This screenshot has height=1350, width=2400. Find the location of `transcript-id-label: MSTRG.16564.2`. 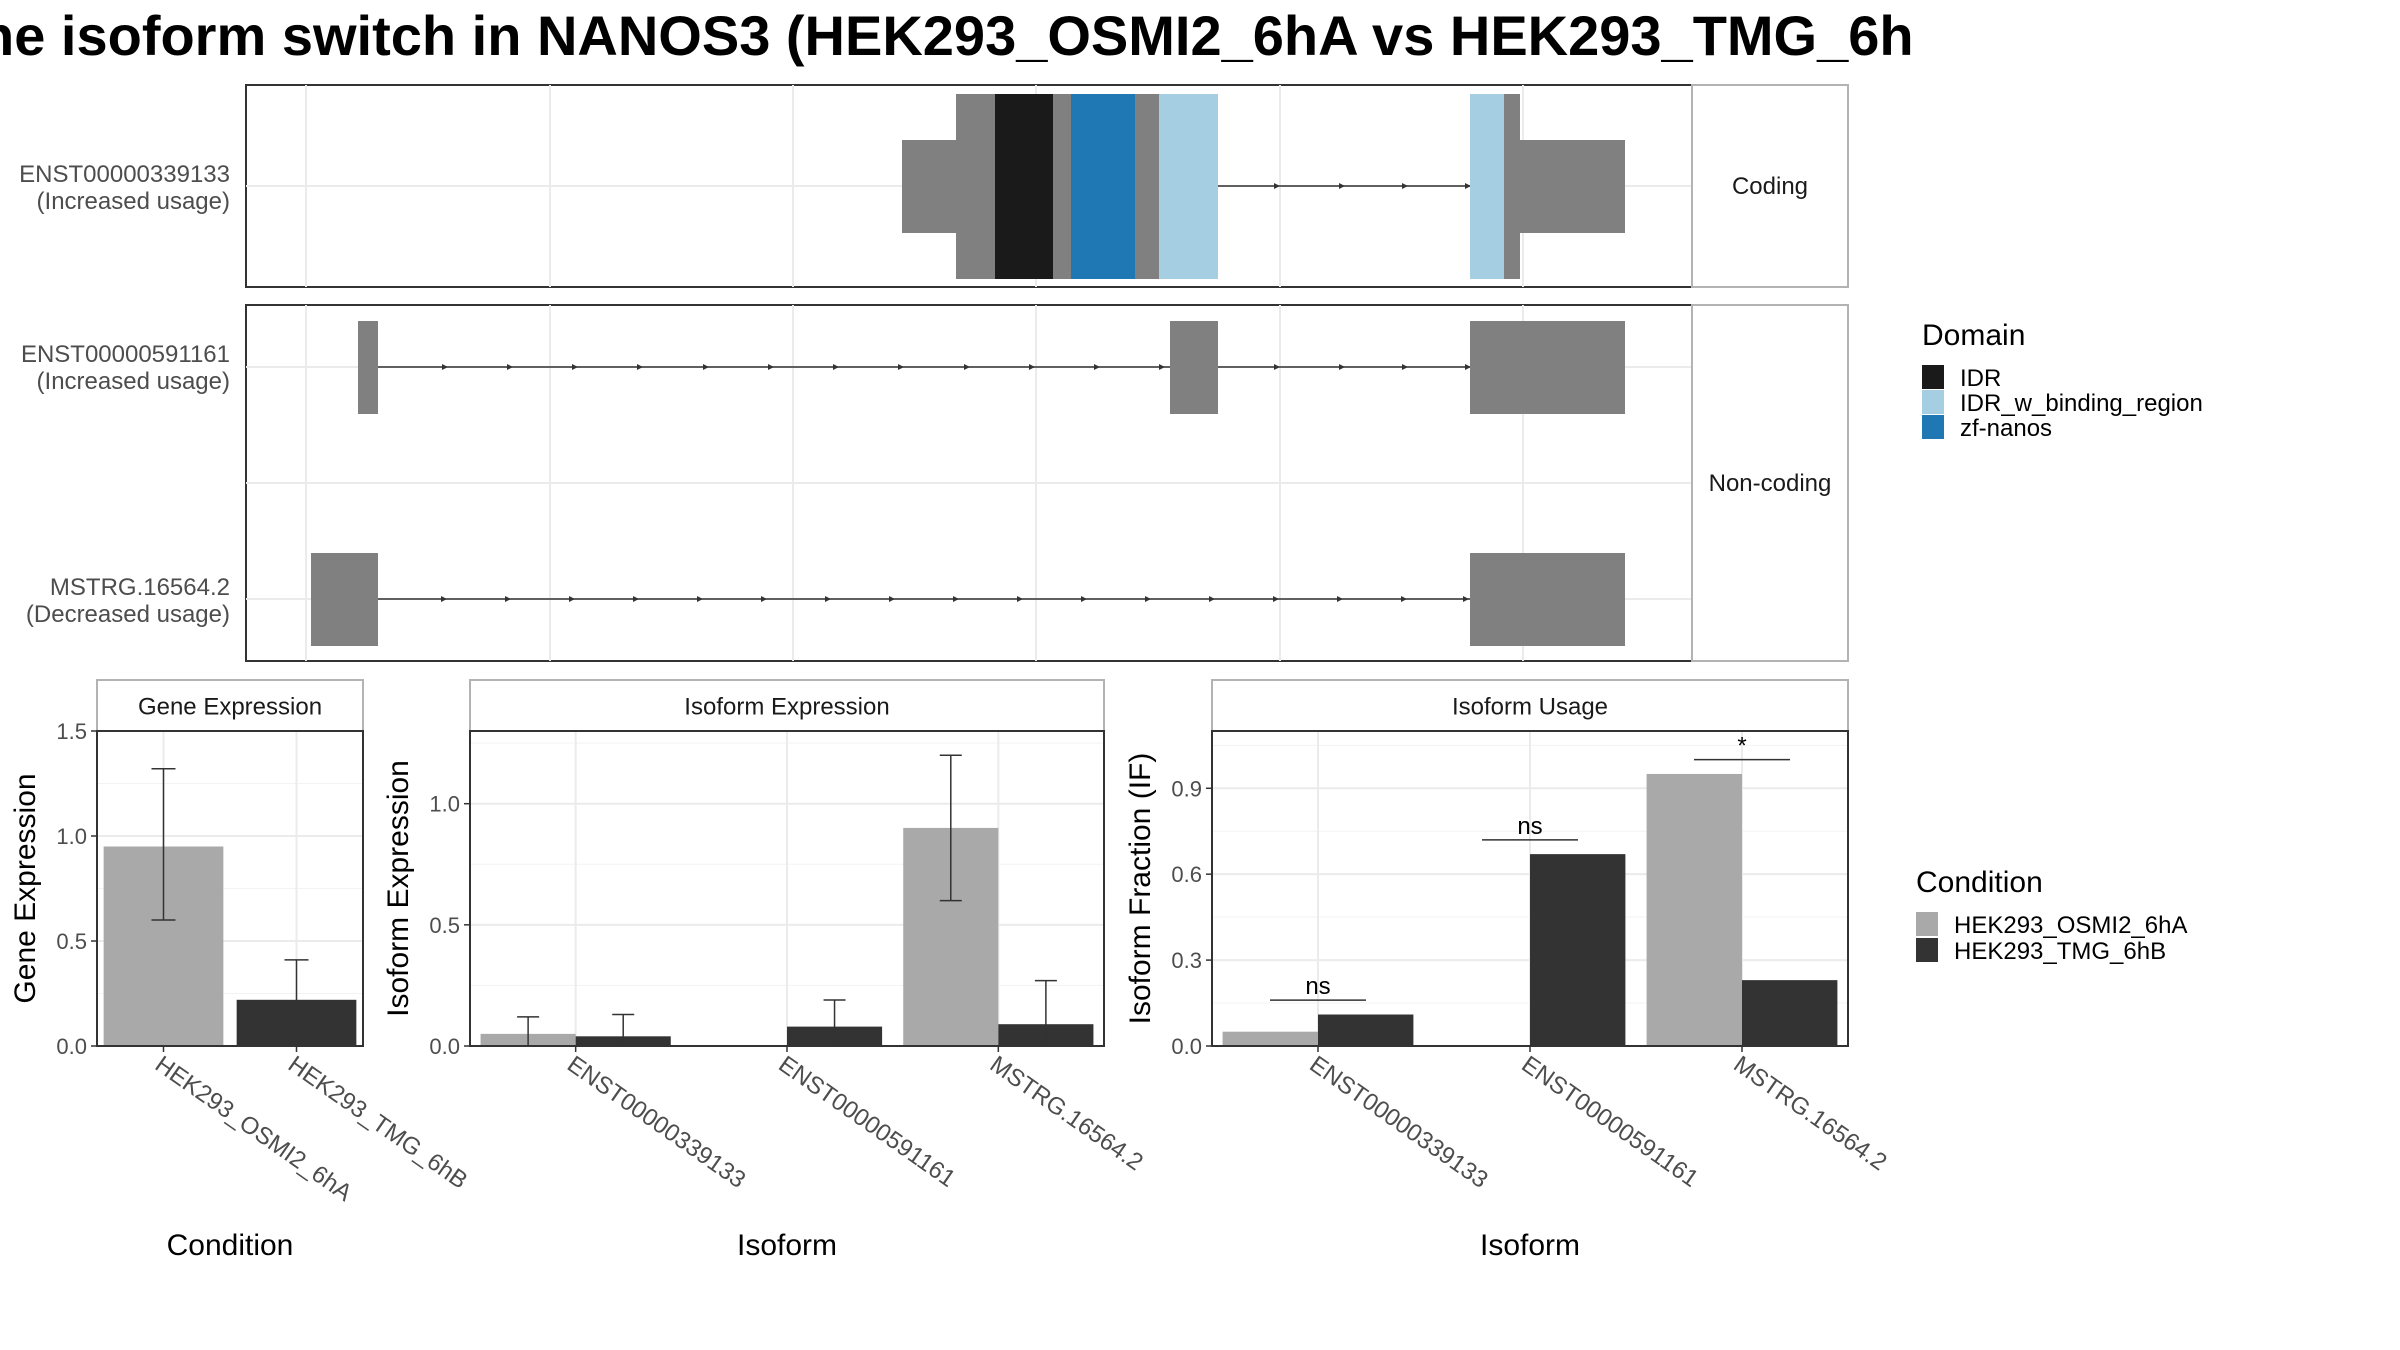

transcript-id-label: MSTRG.16564.2 is located at coordinates (140, 587).